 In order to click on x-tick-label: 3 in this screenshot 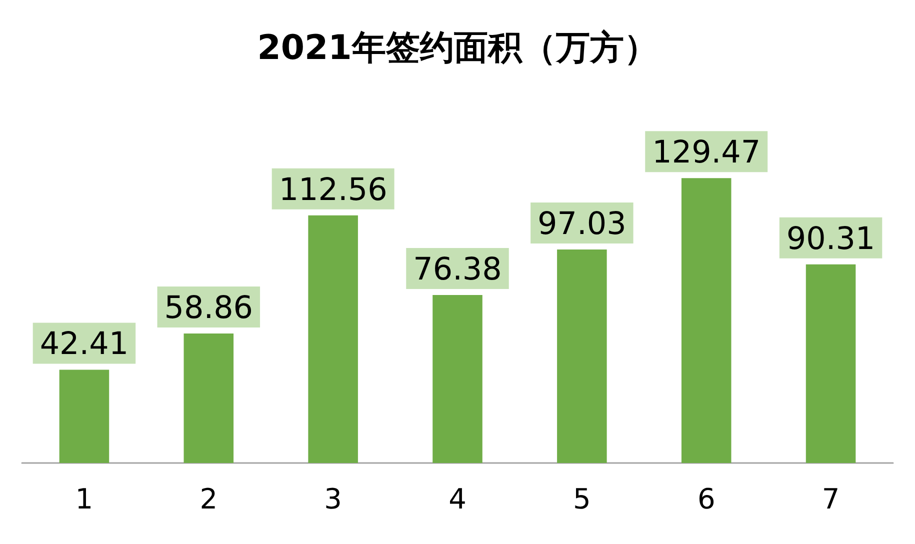, I will do `click(333, 499)`.